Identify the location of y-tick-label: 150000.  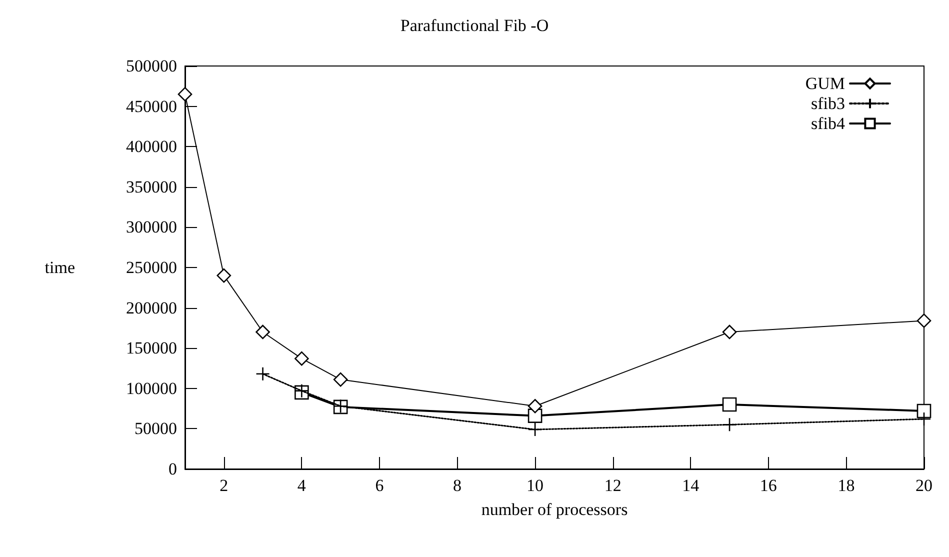
(151, 348).